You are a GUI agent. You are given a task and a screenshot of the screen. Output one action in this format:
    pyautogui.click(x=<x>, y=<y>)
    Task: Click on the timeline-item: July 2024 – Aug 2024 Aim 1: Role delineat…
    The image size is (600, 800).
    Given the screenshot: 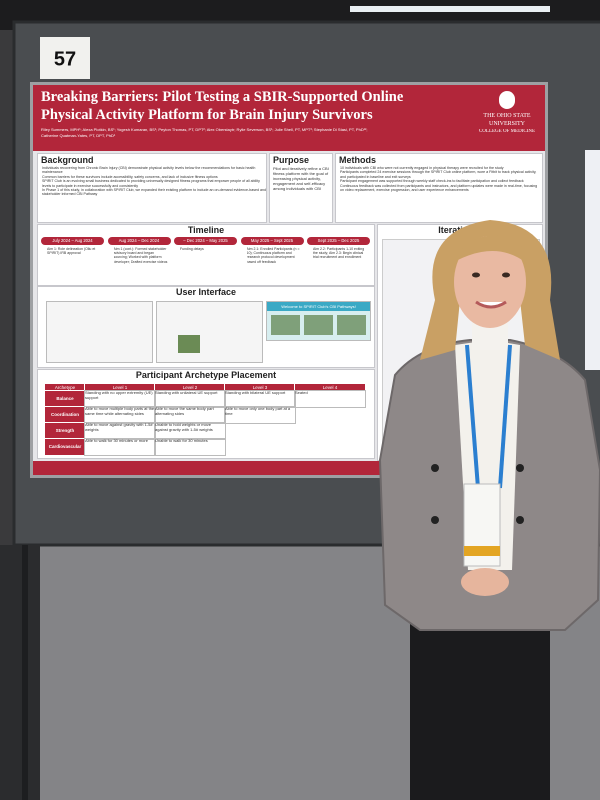 What is the action you would take?
    pyautogui.click(x=72, y=260)
    